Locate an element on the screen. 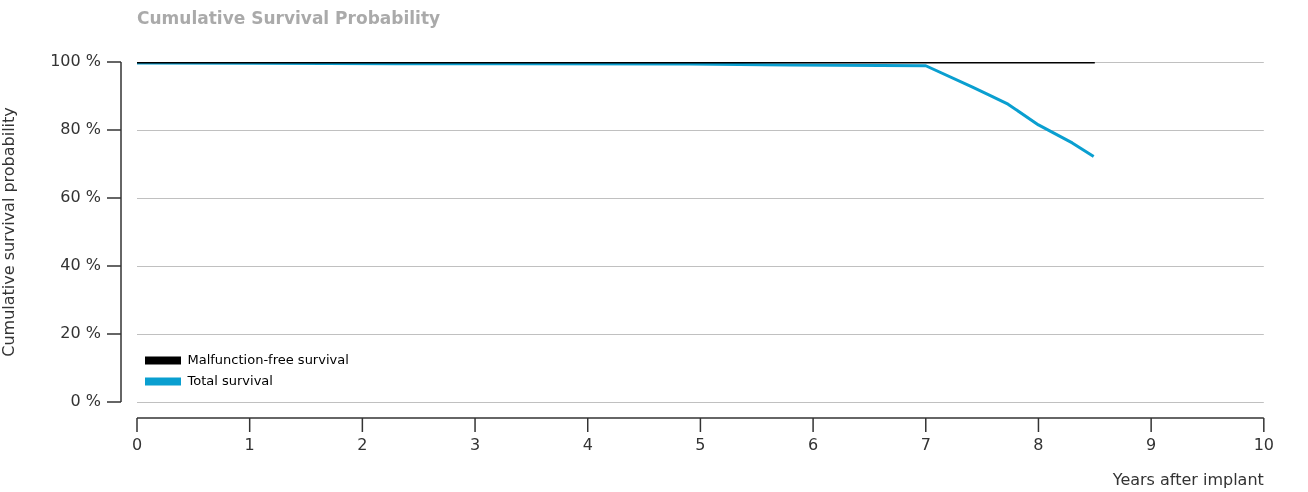 The width and height of the screenshot is (1308, 492). y-tick-label: 100 % is located at coordinates (75, 61).